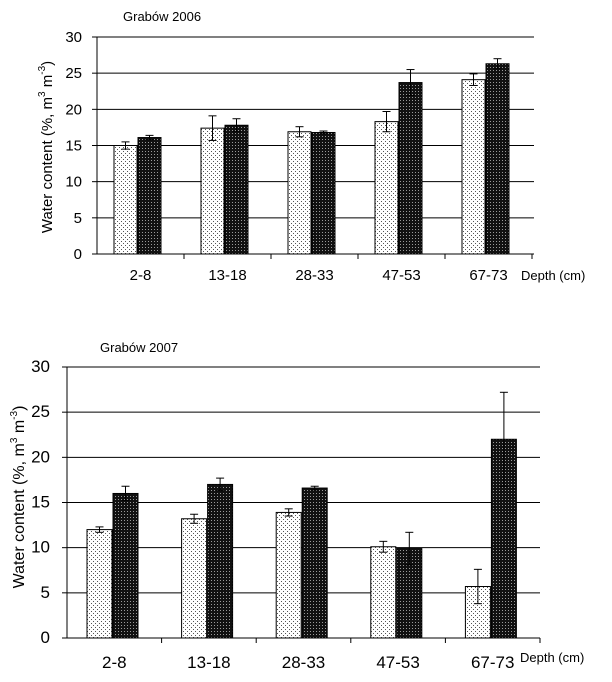  I want to click on chart-title: Grabów 2007, so click(139, 347).